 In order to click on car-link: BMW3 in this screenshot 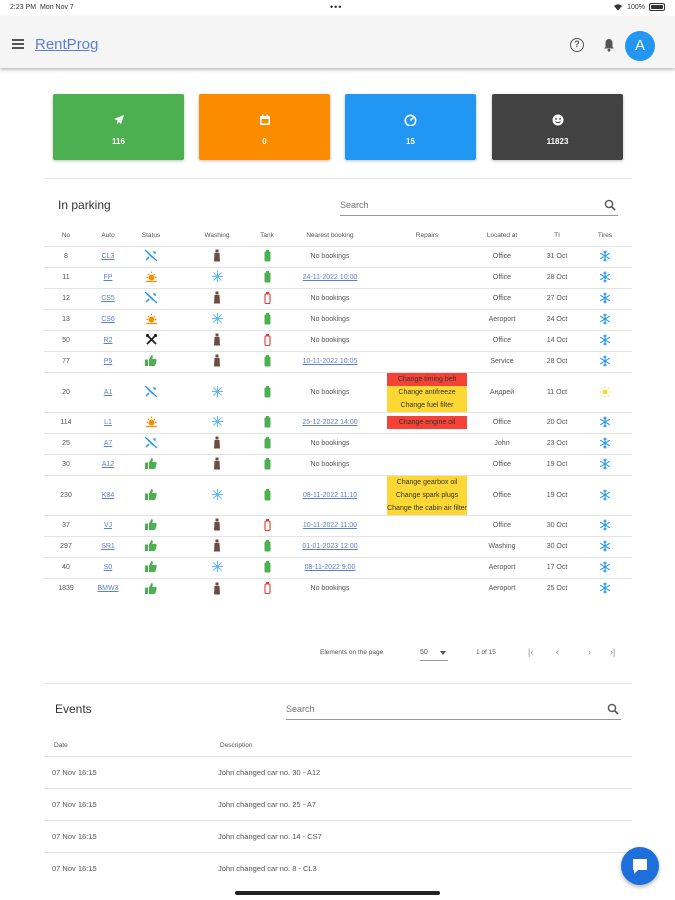, I will do `click(108, 589)`.